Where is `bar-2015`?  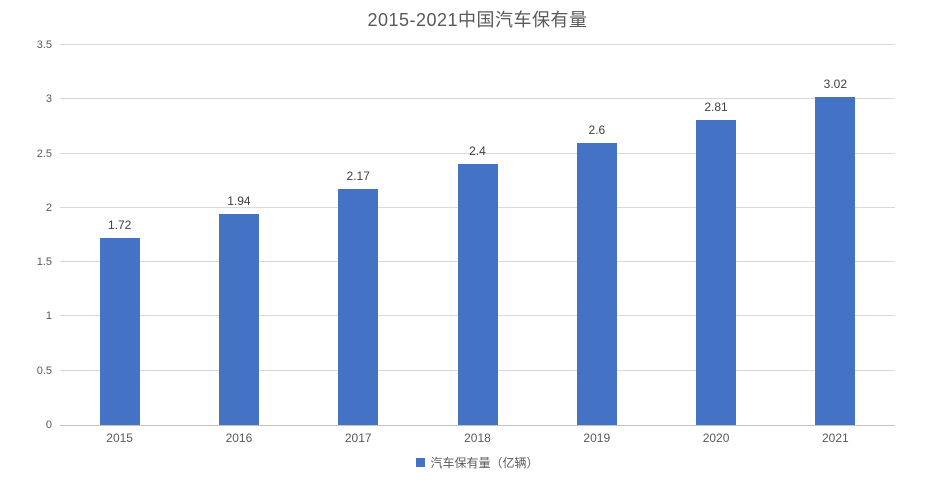 bar-2015 is located at coordinates (119, 331).